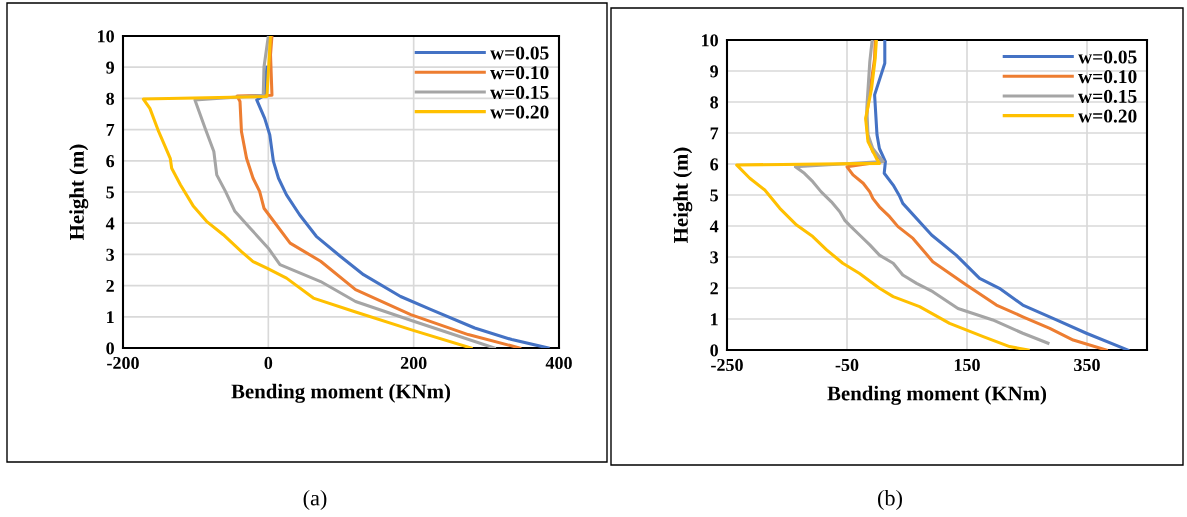 This screenshot has width=1187, height=517. What do you see at coordinates (268, 363) in the screenshot?
I see `x-tick-label: 0` at bounding box center [268, 363].